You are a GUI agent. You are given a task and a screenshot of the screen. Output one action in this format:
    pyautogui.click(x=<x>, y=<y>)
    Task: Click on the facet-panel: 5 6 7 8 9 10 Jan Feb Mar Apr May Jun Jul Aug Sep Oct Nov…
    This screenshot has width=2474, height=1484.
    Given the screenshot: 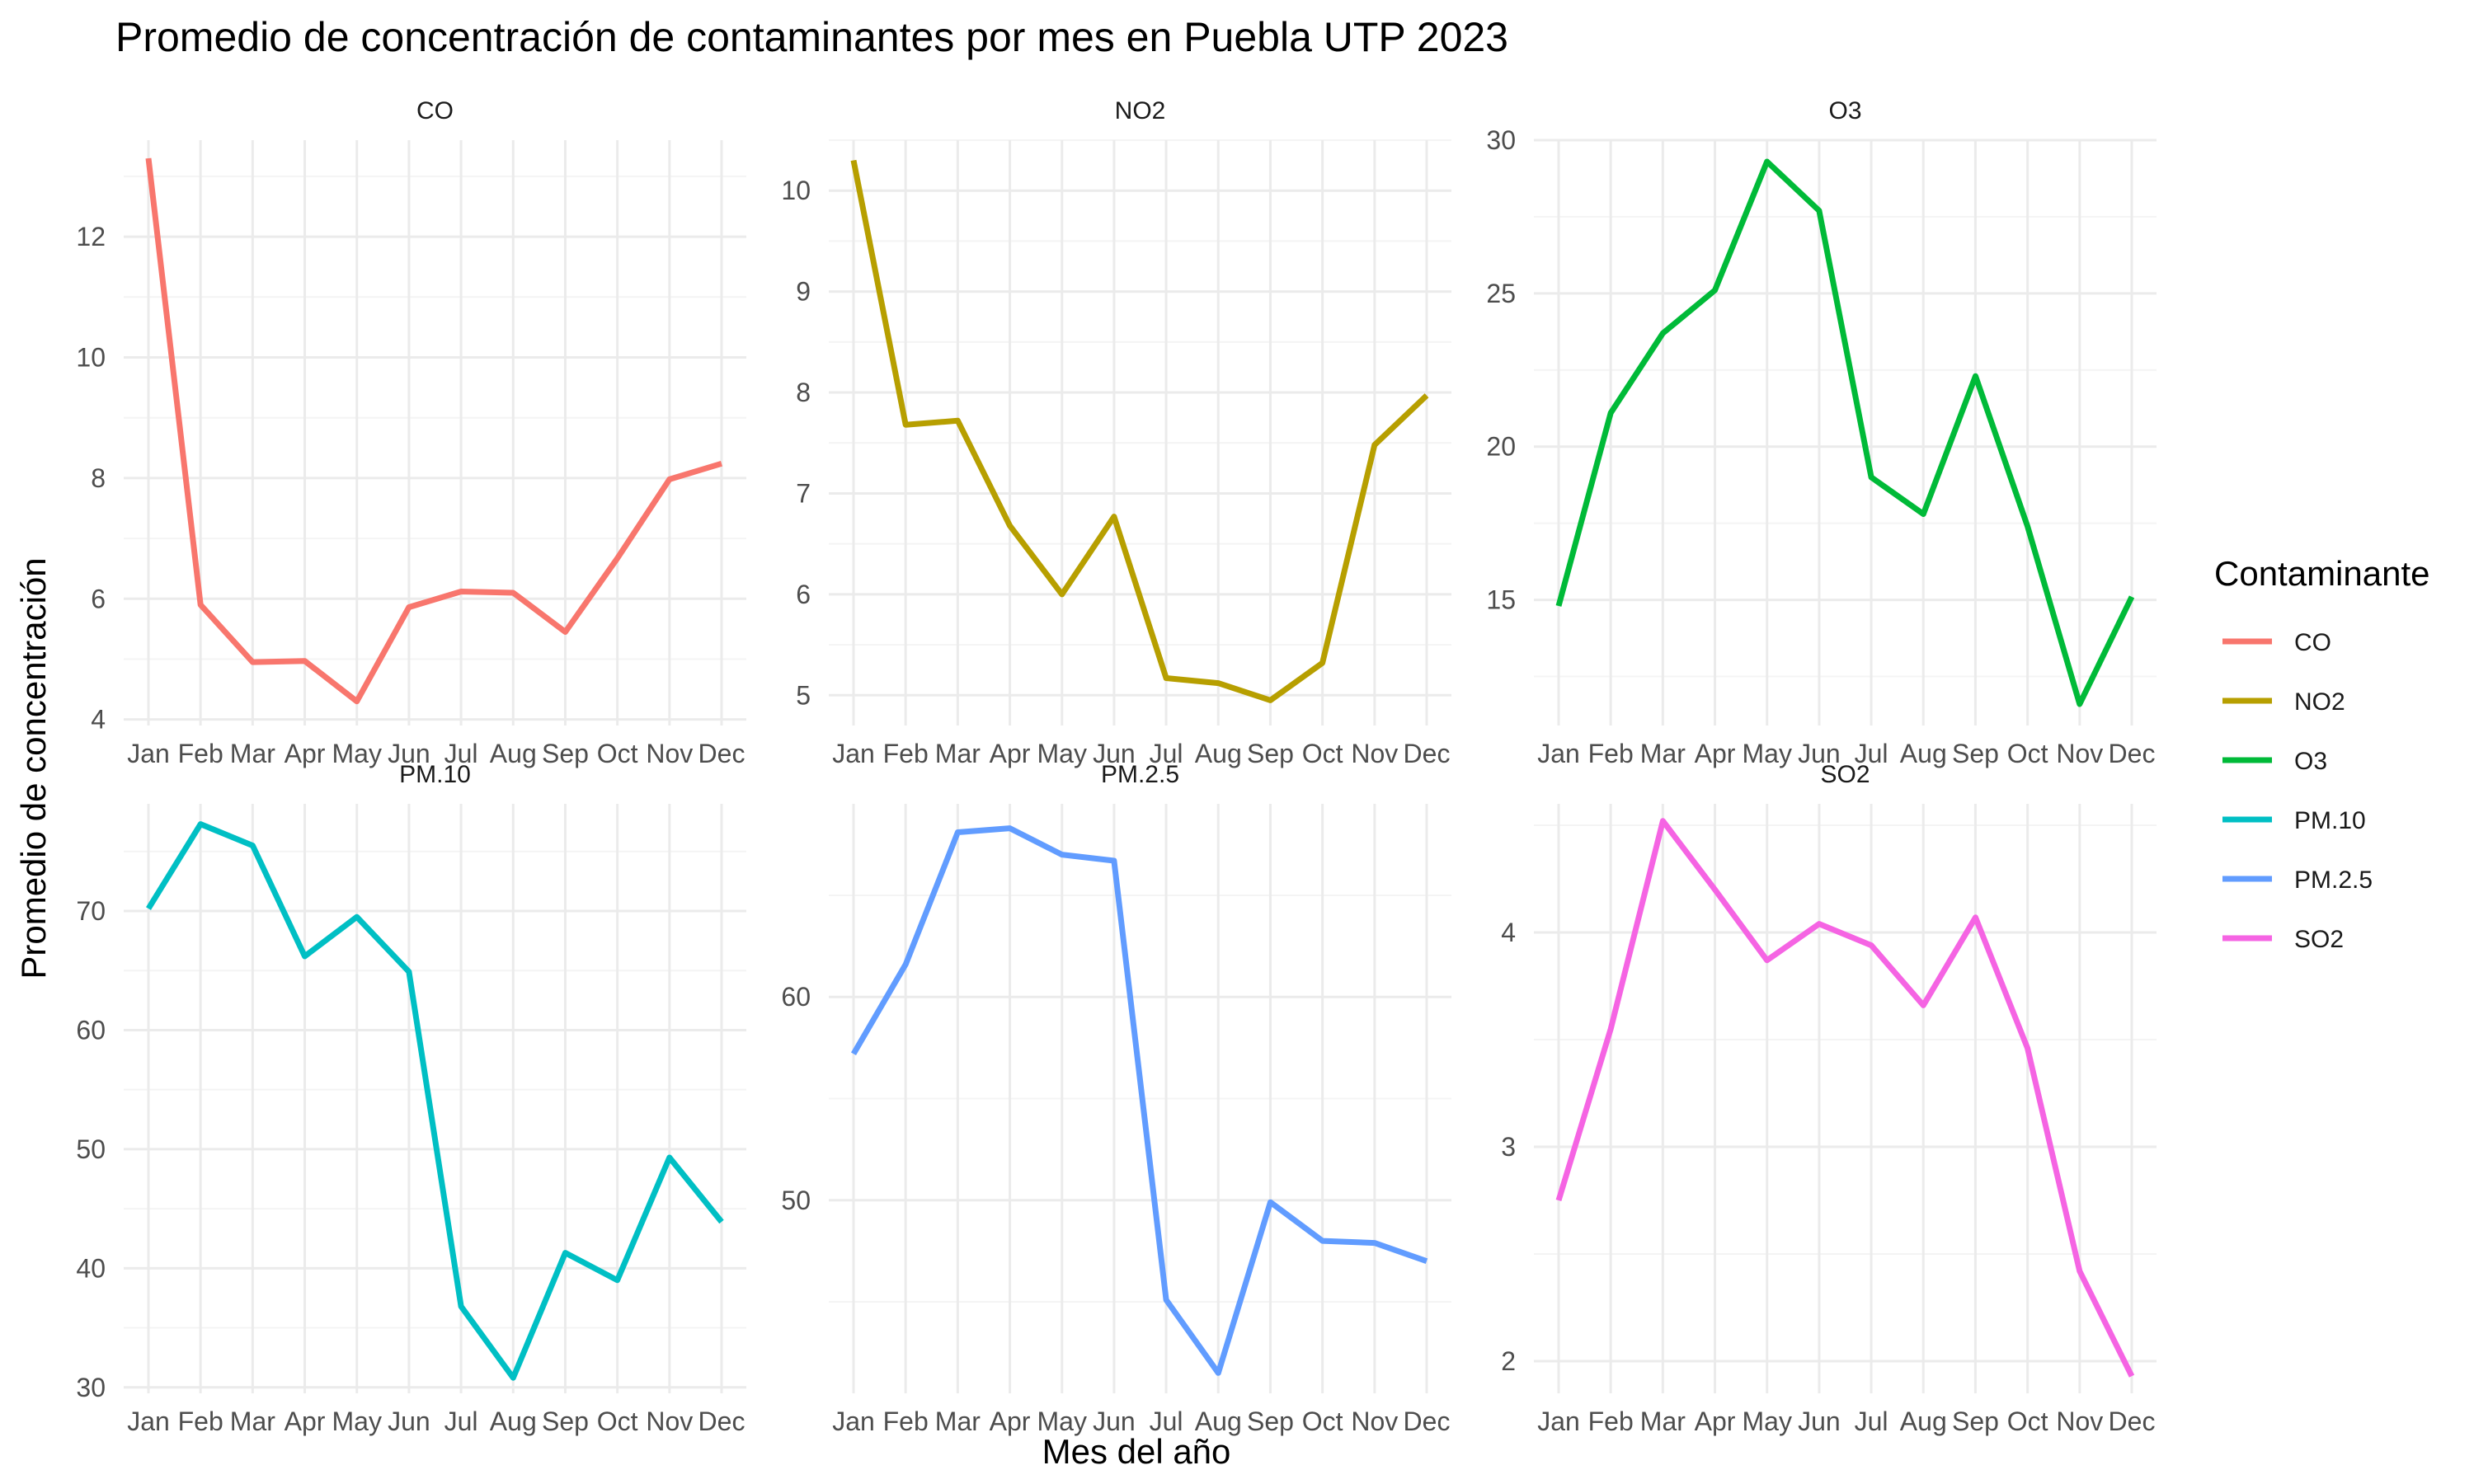 What is the action you would take?
    pyautogui.click(x=1116, y=432)
    